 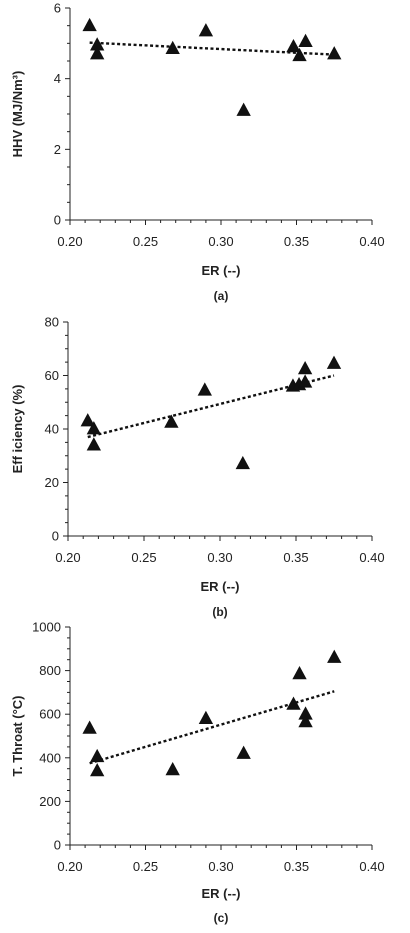 What do you see at coordinates (17, 735) in the screenshot?
I see `y-axis-title: T. Throat (°C)` at bounding box center [17, 735].